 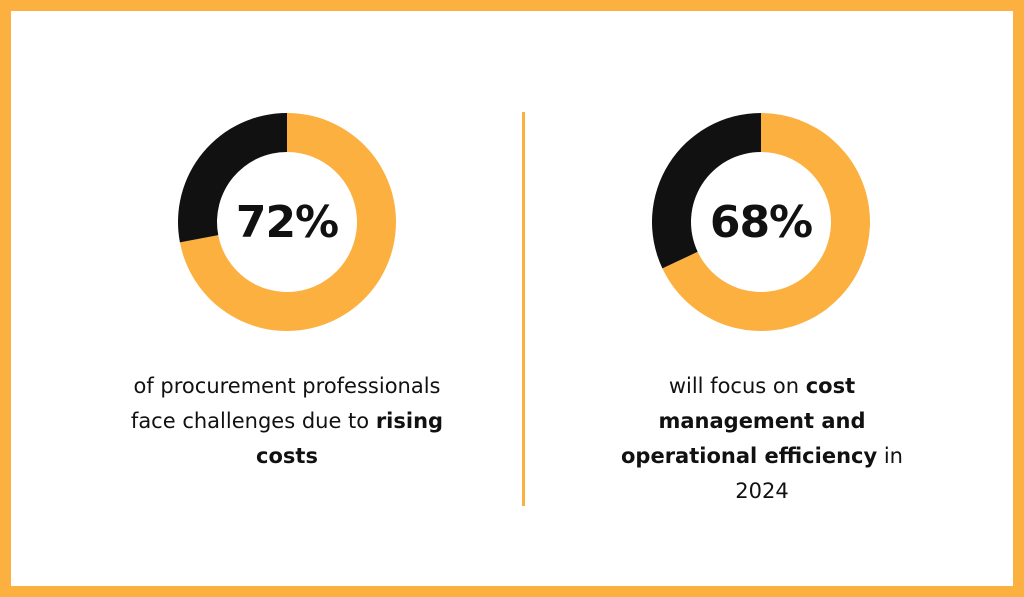 What do you see at coordinates (737, 386) in the screenshot?
I see `caption-right-text: will focus on` at bounding box center [737, 386].